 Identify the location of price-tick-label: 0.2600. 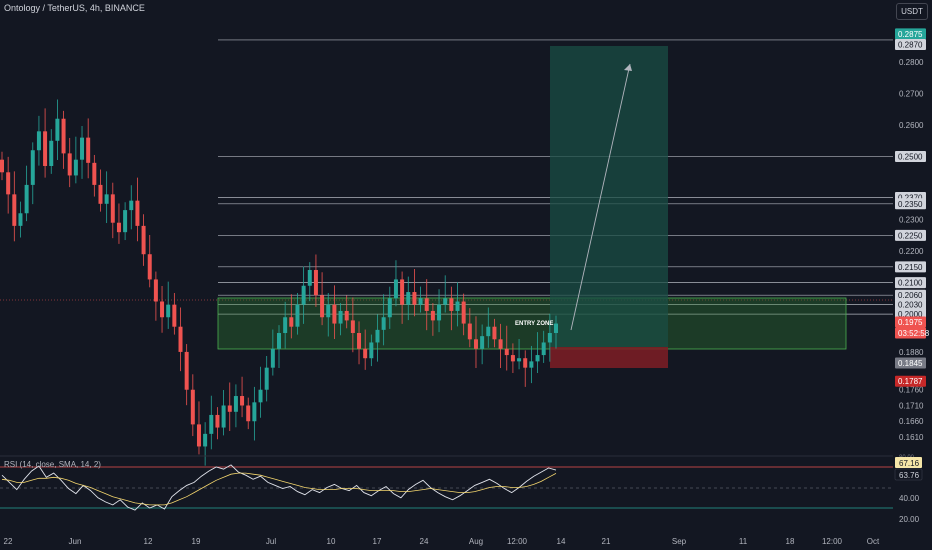
(911, 125).